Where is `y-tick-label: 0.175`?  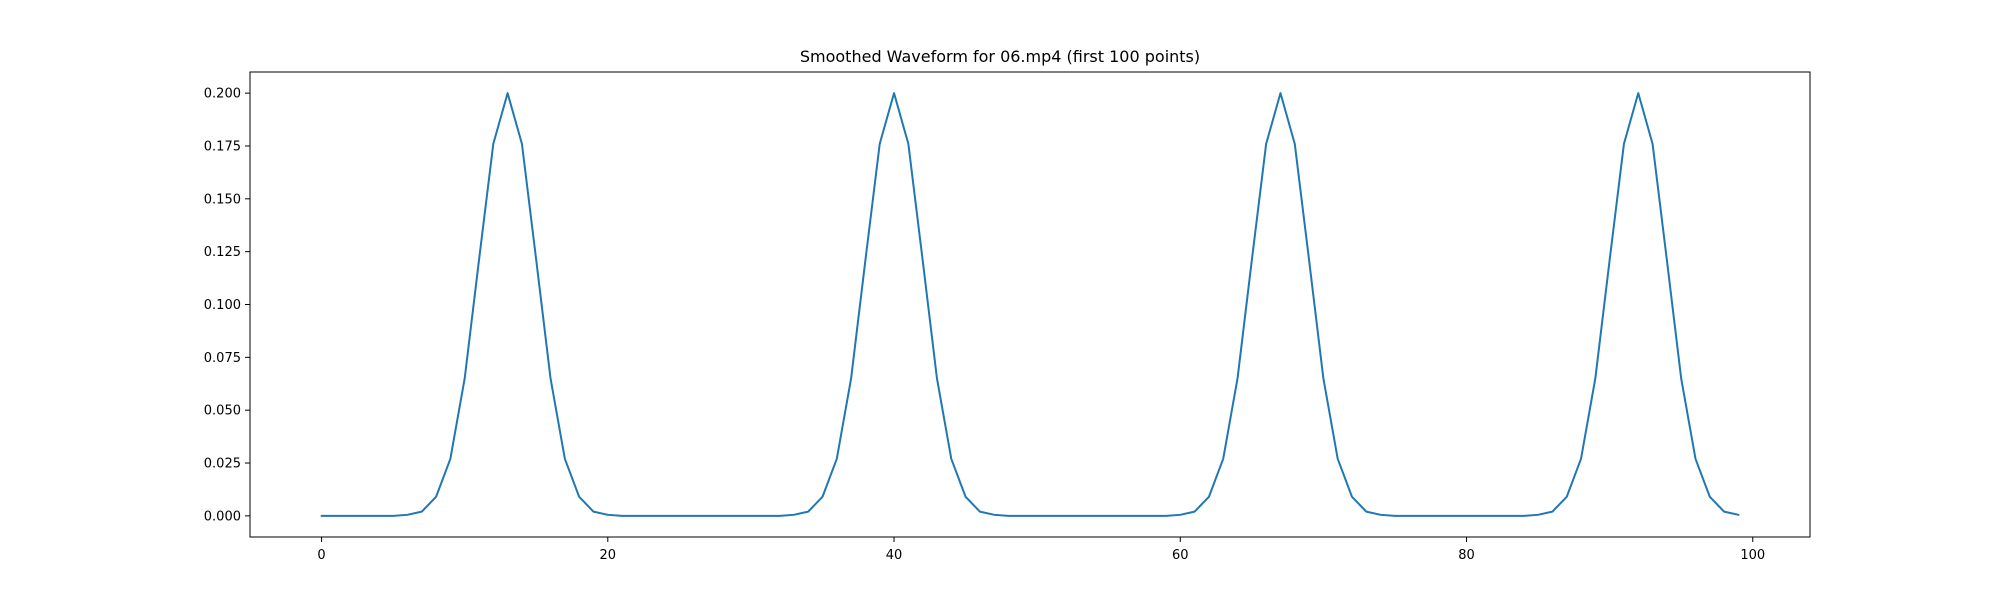
y-tick-label: 0.175 is located at coordinates (222, 146).